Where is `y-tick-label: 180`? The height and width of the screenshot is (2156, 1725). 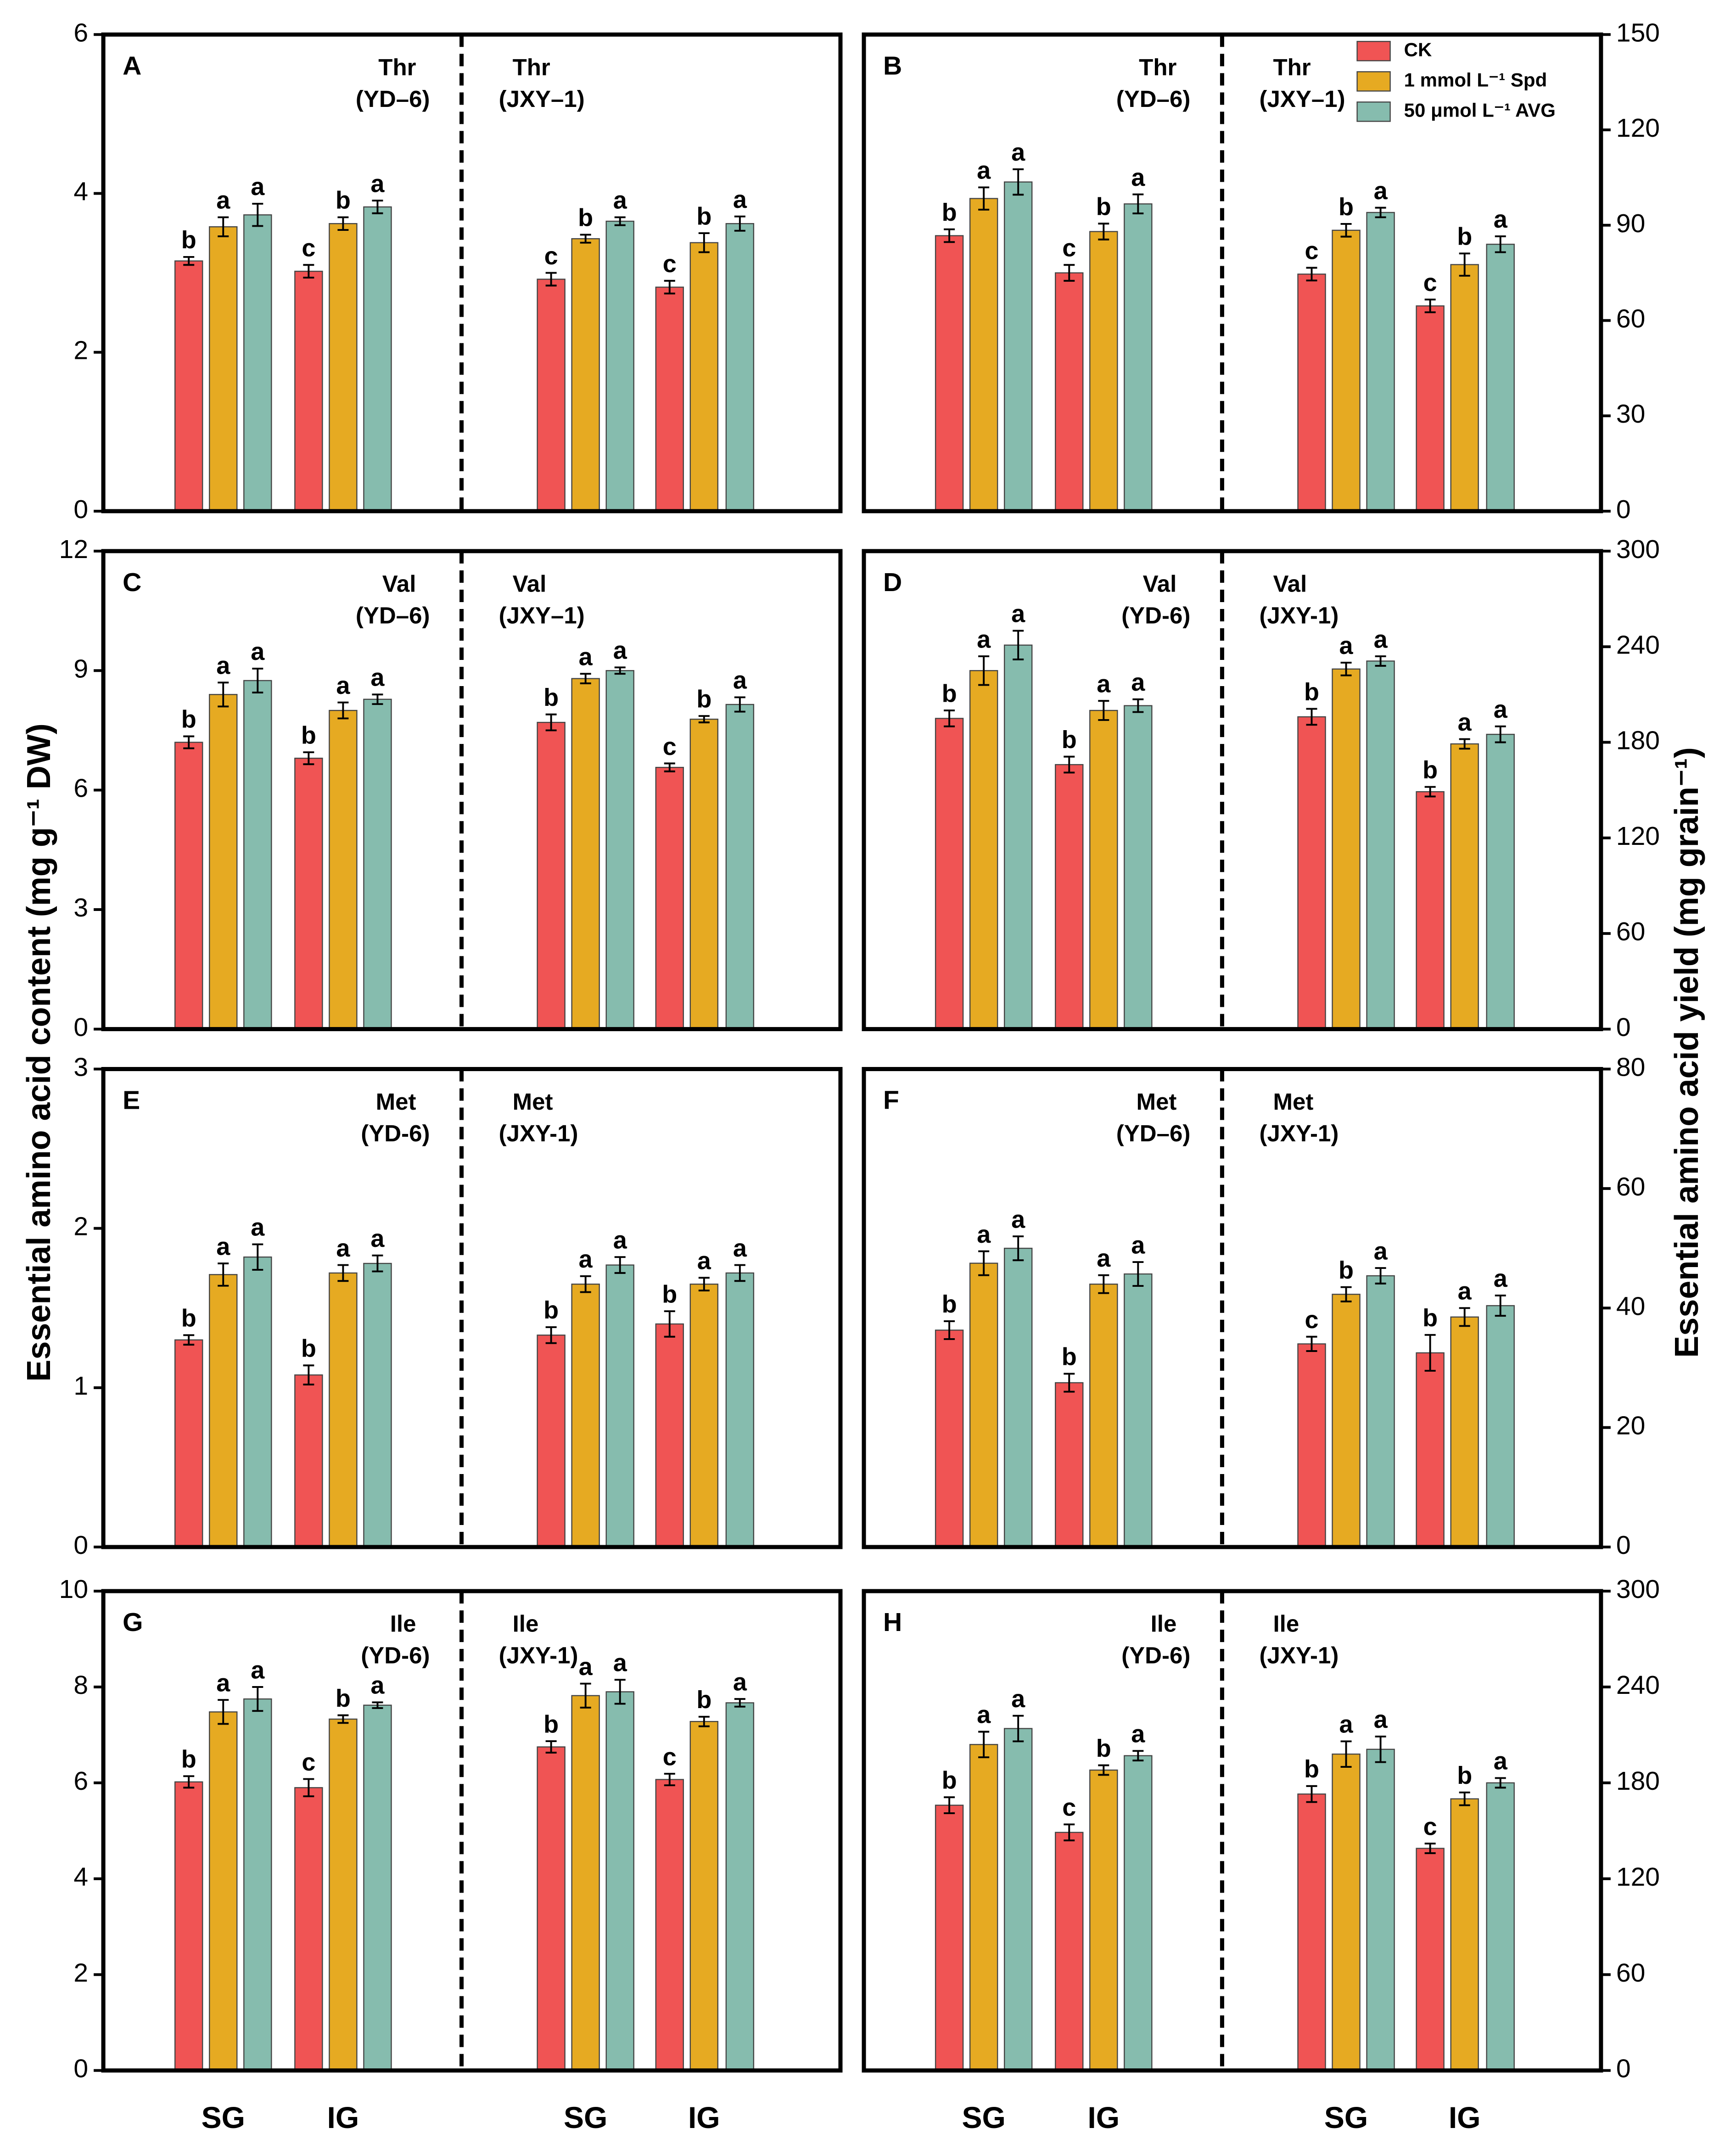 y-tick-label: 180 is located at coordinates (1638, 740).